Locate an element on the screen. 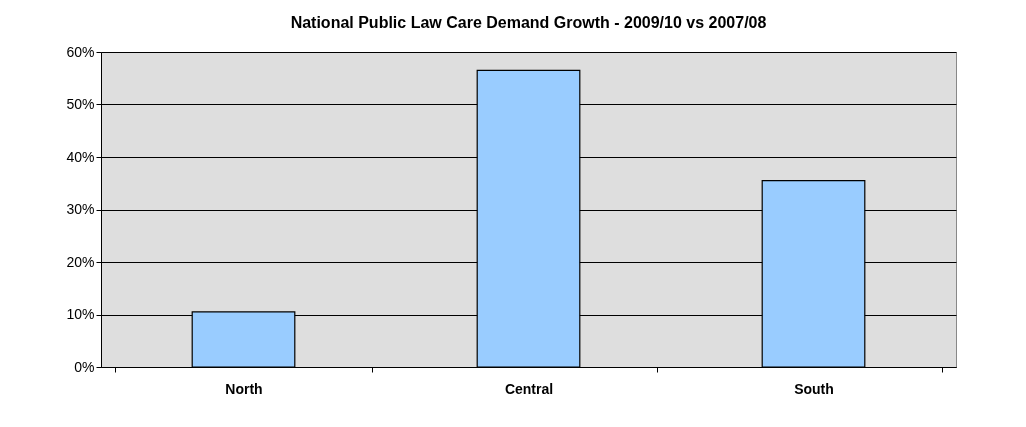 This screenshot has width=1026, height=427. x-tick-label: South is located at coordinates (814, 388).